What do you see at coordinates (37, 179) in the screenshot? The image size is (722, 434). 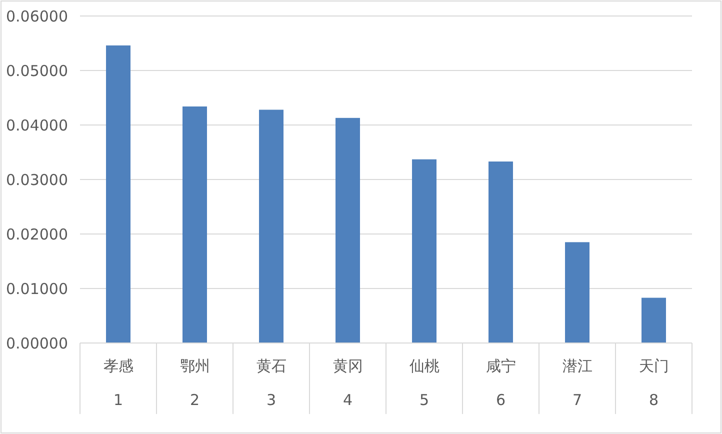 I see `y-tick-label: 0.03000` at bounding box center [37, 179].